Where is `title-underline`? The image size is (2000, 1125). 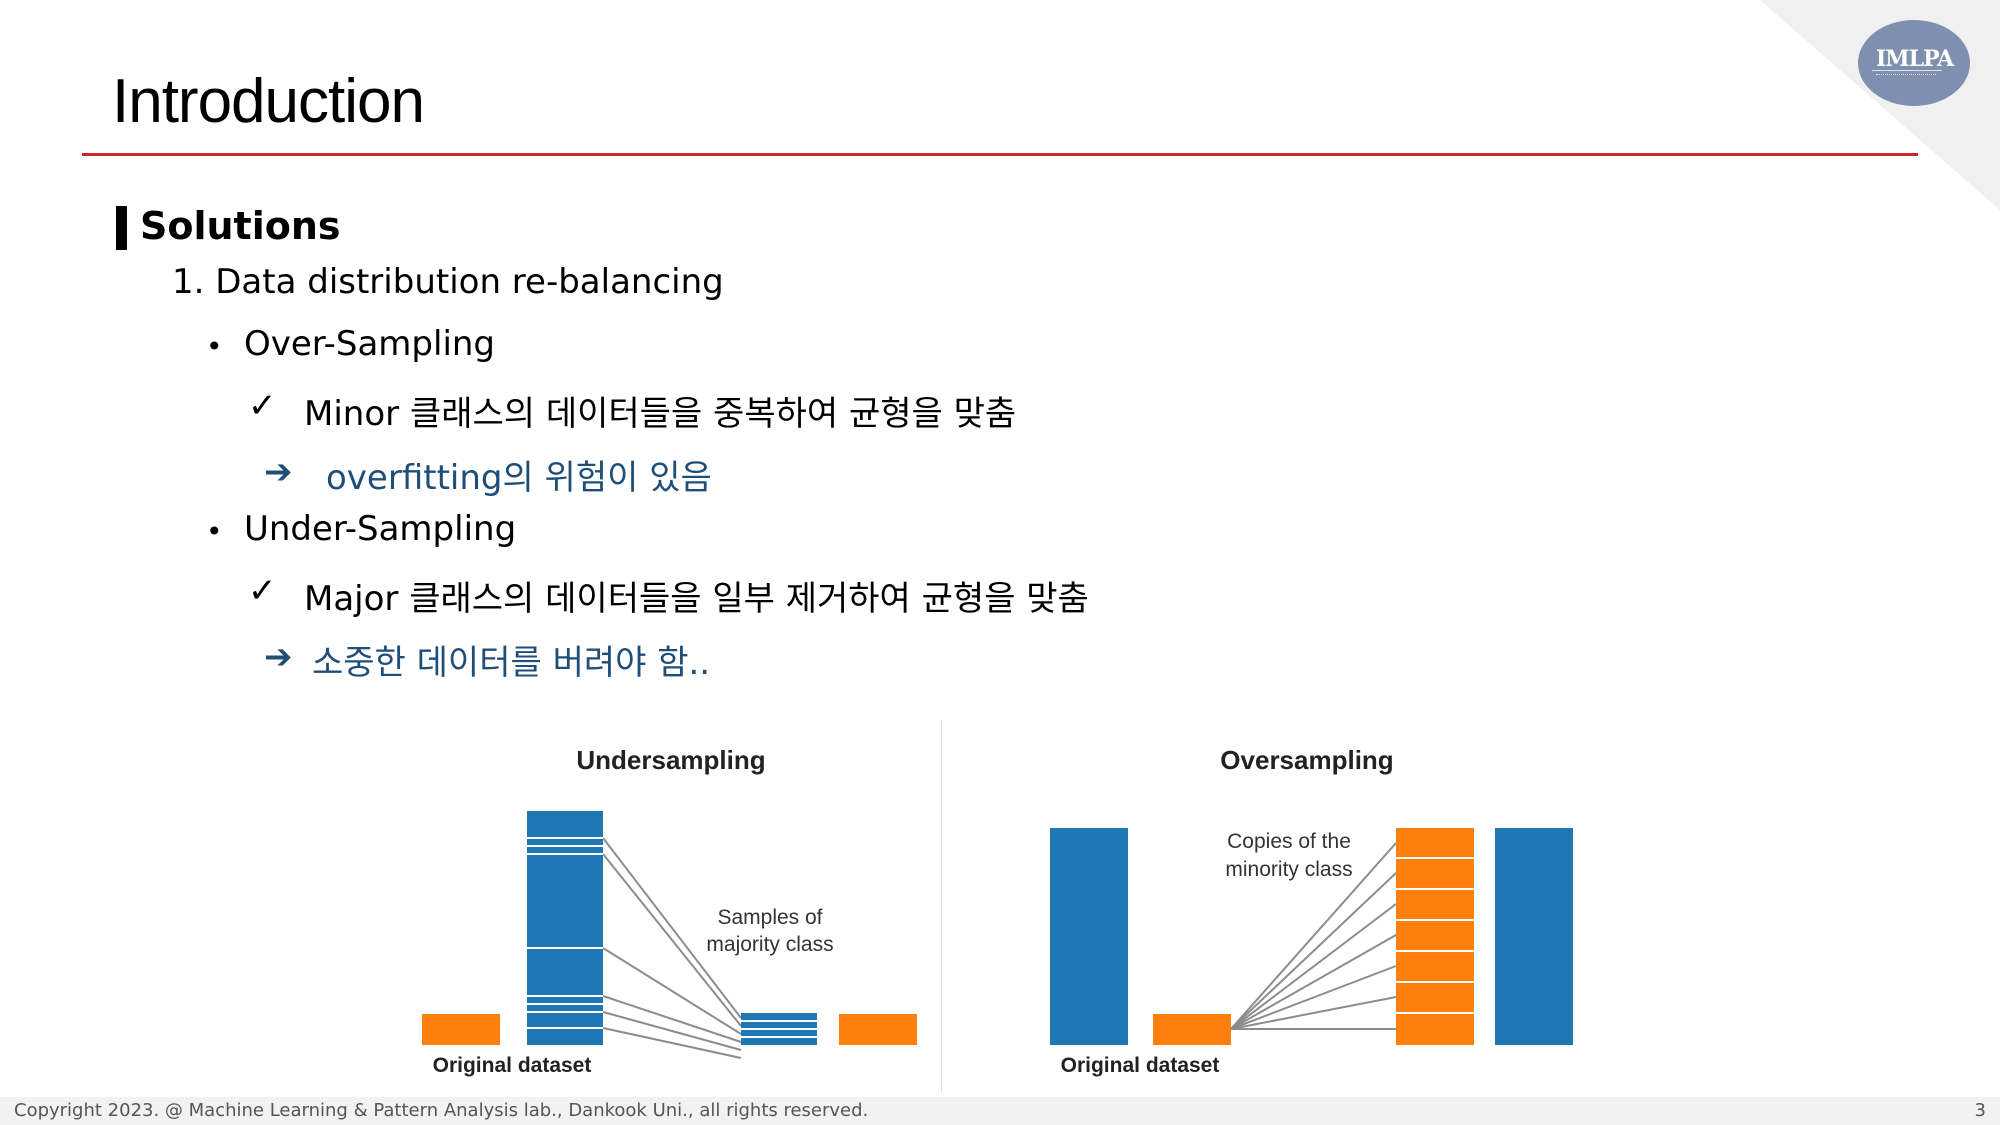
title-underline is located at coordinates (1000, 154).